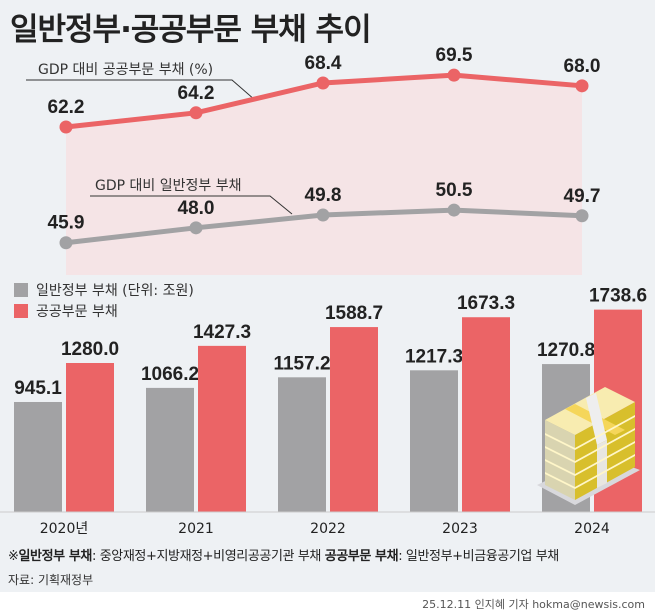  I want to click on note-term: 공공부문 부채, so click(361, 556).